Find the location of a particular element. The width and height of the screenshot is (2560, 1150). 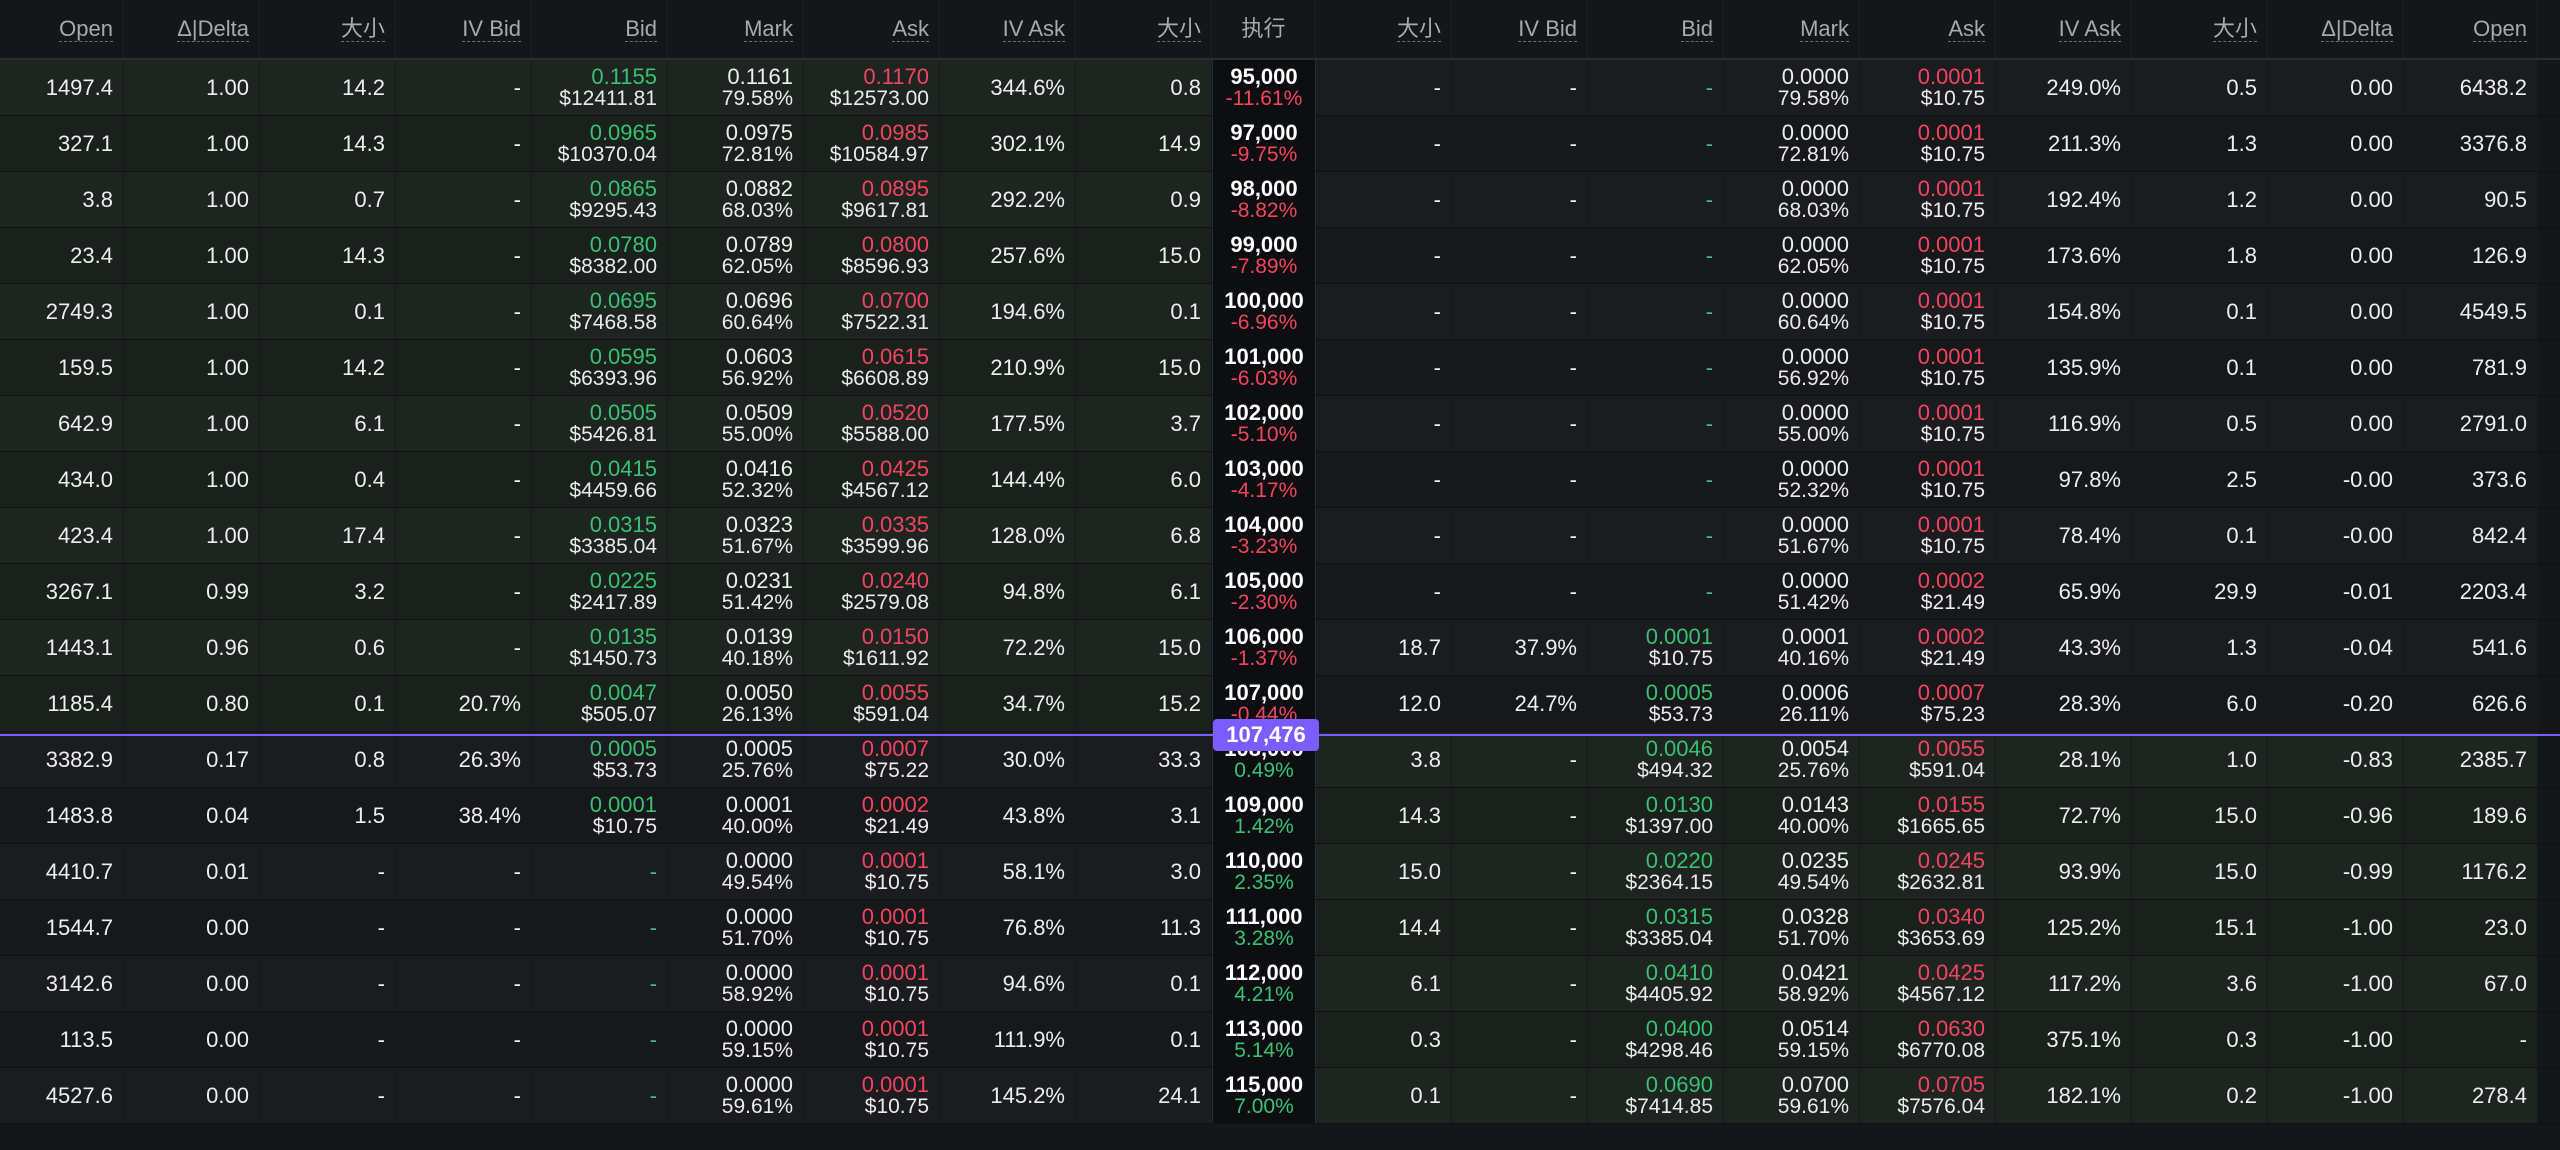

call-ask-cell: 0.0985 $10584.97 is located at coordinates (872, 143).